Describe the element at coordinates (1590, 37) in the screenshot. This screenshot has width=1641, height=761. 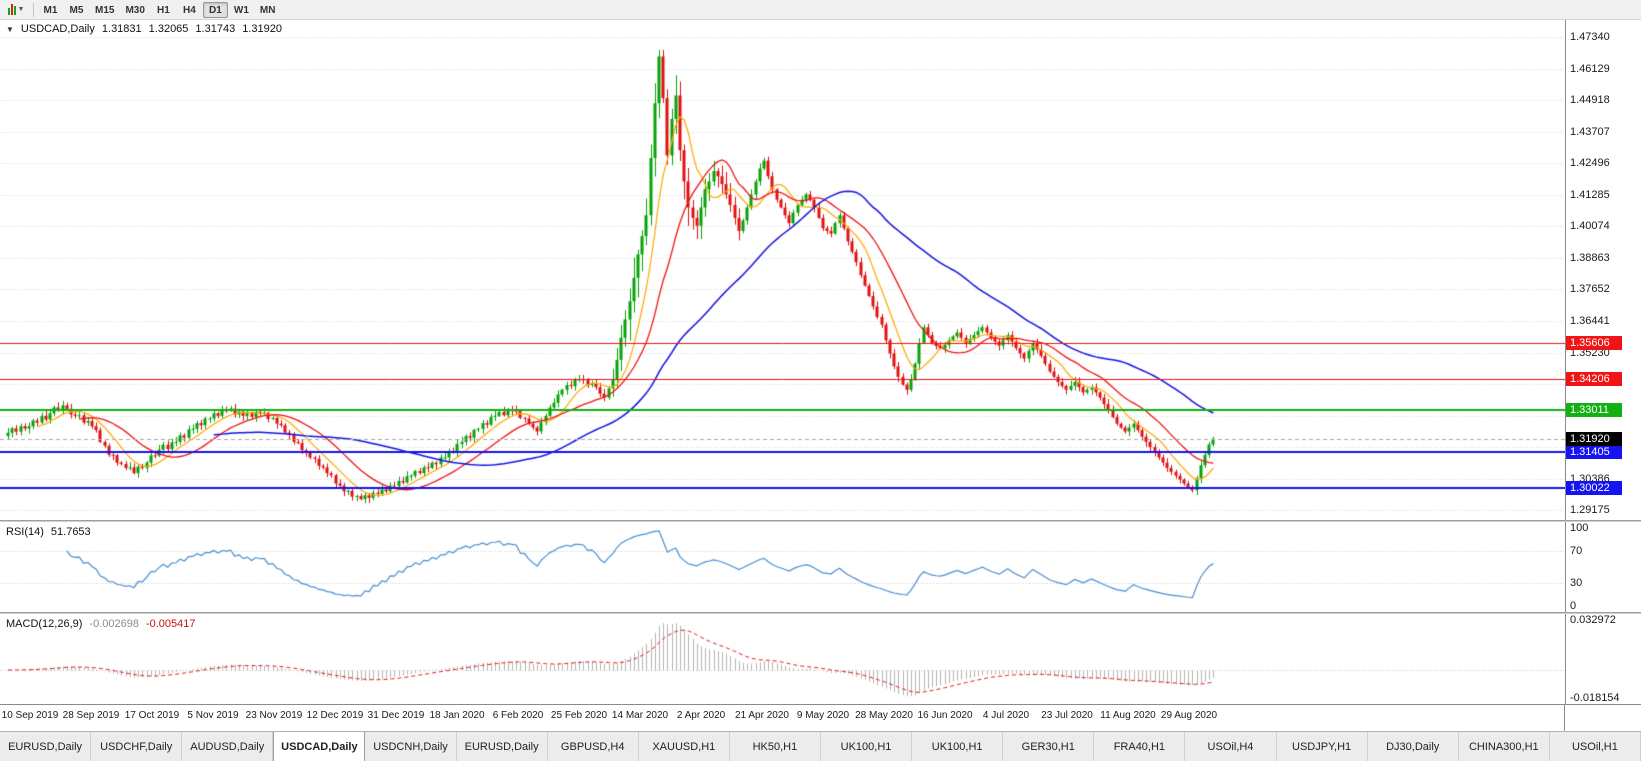
I see `price-axis-label: 1.47340` at that location.